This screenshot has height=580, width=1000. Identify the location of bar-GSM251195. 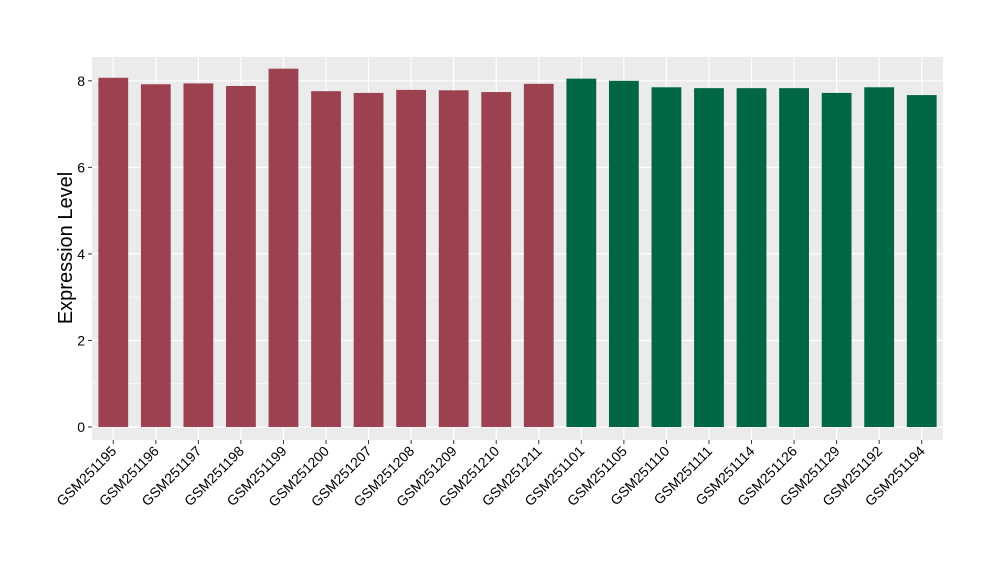
(113, 252).